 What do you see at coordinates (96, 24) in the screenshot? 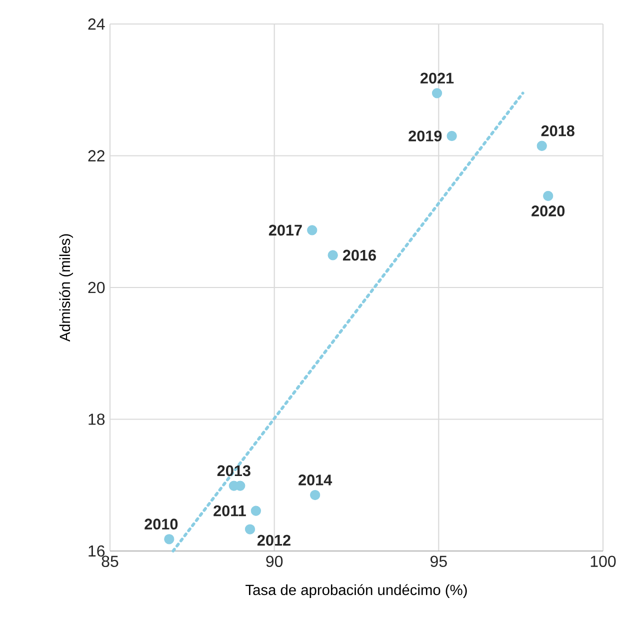
I see `y-tick-label: 24` at bounding box center [96, 24].